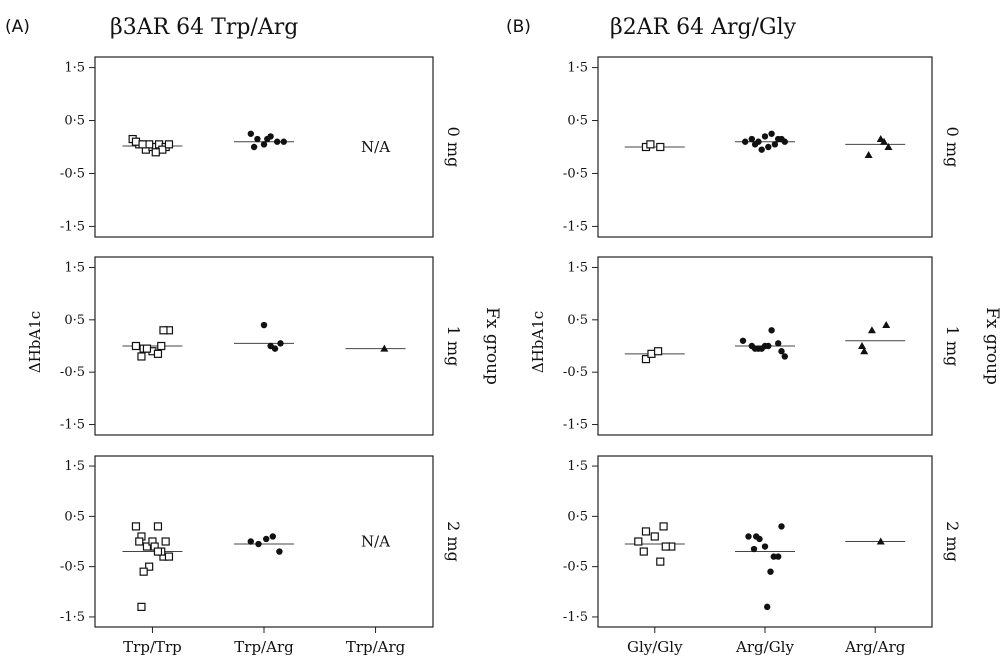  What do you see at coordinates (375, 542) in the screenshot?
I see `na-label: N/A` at bounding box center [375, 542].